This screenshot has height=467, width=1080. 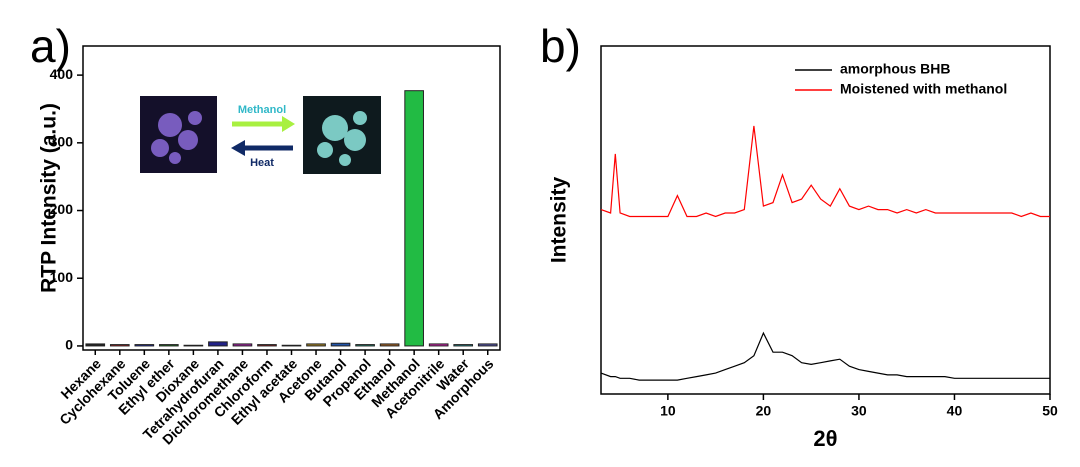 What do you see at coordinates (825, 438) in the screenshot?
I see `x-axis-label: 2θ` at bounding box center [825, 438].